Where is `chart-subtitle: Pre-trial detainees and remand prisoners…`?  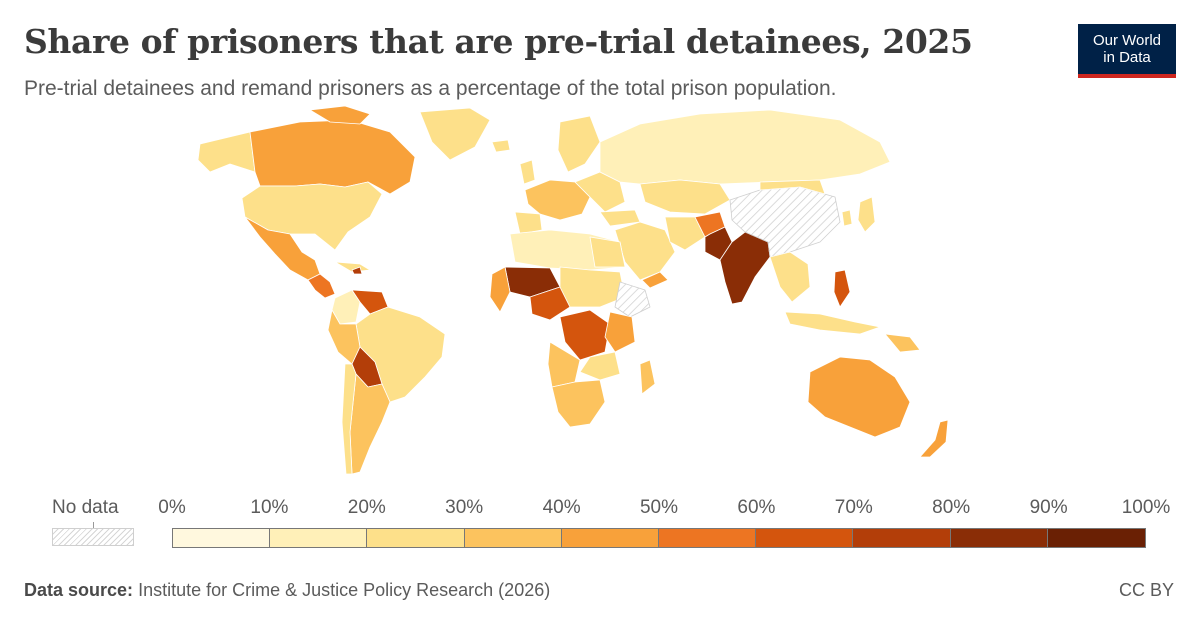
chart-subtitle: Pre-trial detainees and remand prisoners… is located at coordinates (430, 88).